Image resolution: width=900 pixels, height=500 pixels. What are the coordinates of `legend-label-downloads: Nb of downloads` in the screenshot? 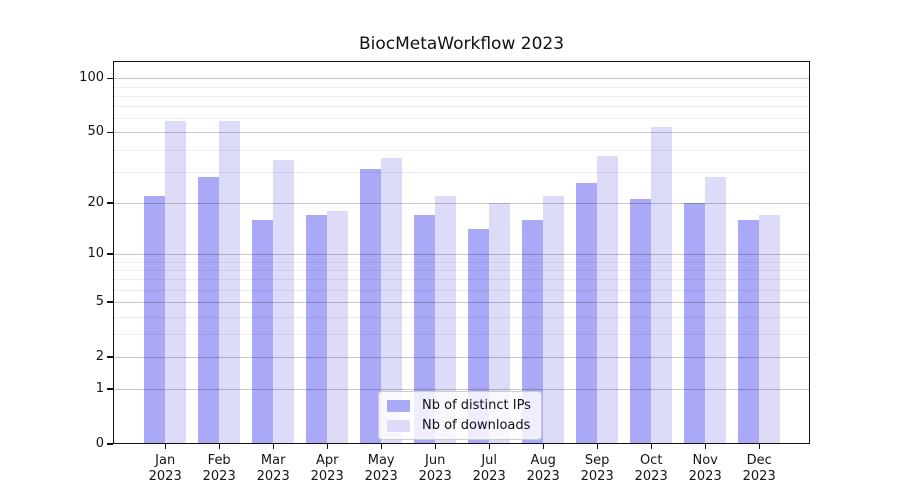 It's located at (476, 425).